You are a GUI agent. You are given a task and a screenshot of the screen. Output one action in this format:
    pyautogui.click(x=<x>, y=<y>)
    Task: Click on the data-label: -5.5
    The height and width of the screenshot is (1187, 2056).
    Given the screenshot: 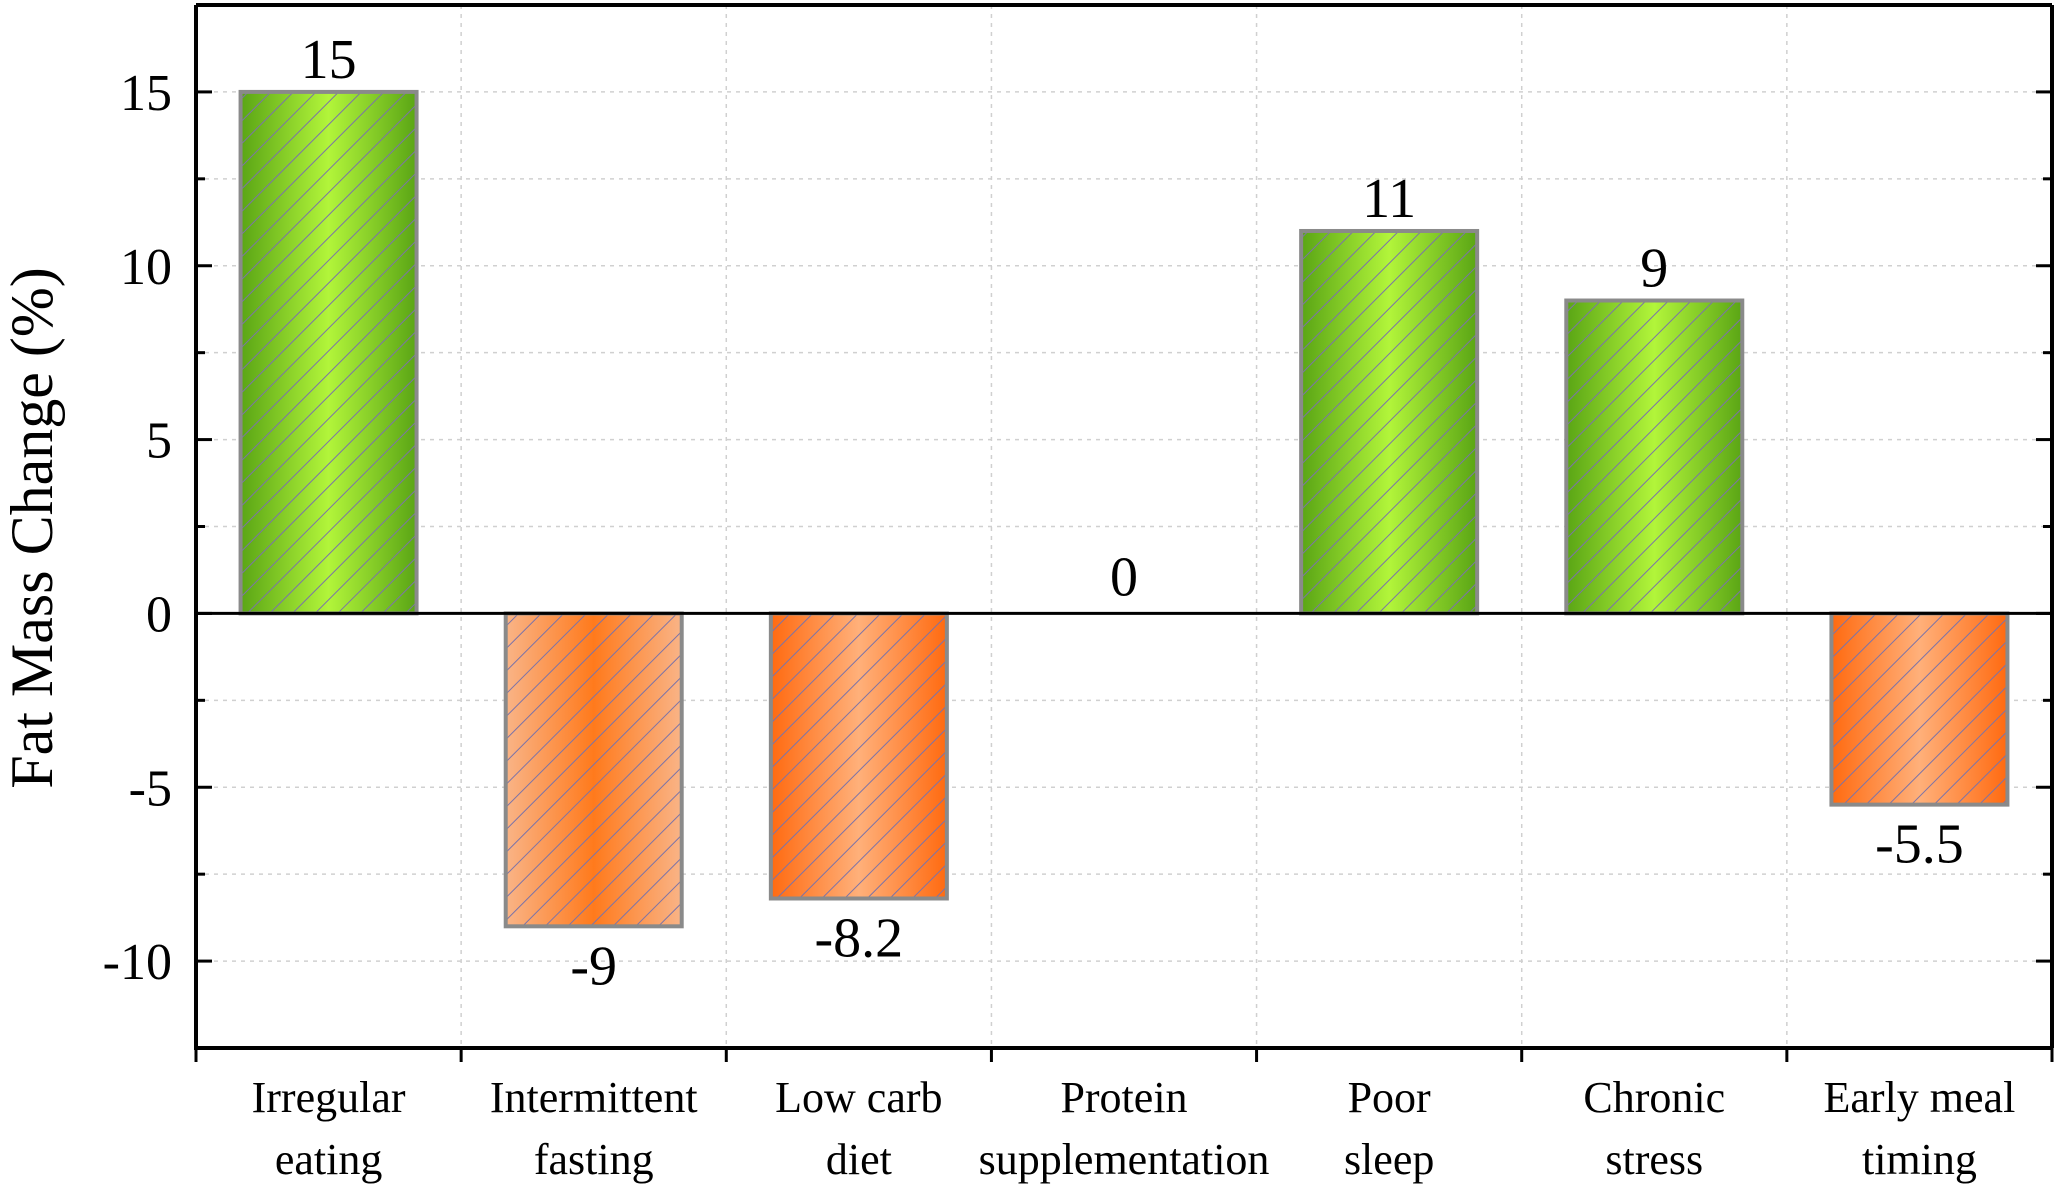 What is the action you would take?
    pyautogui.click(x=1919, y=845)
    